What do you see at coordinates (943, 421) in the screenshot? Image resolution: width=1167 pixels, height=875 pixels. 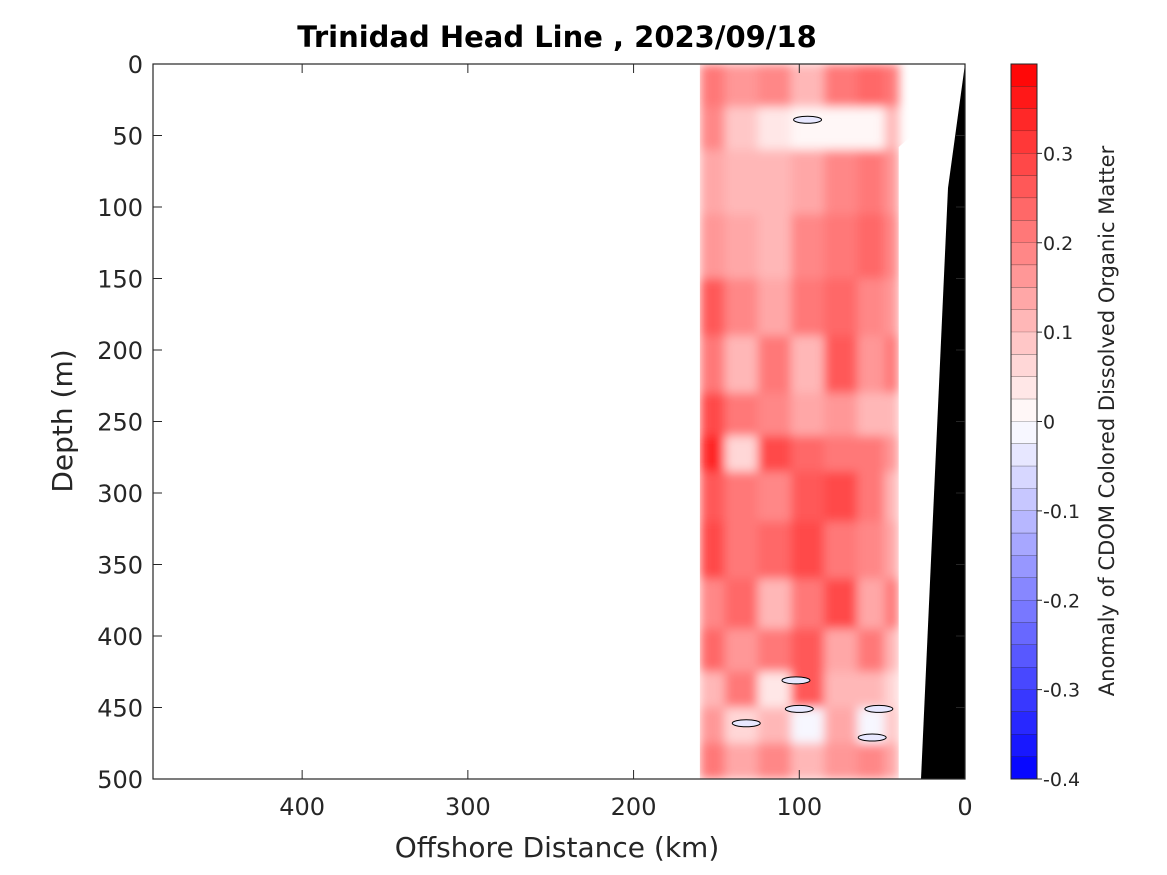 I see `bathymetry-seafloor` at bounding box center [943, 421].